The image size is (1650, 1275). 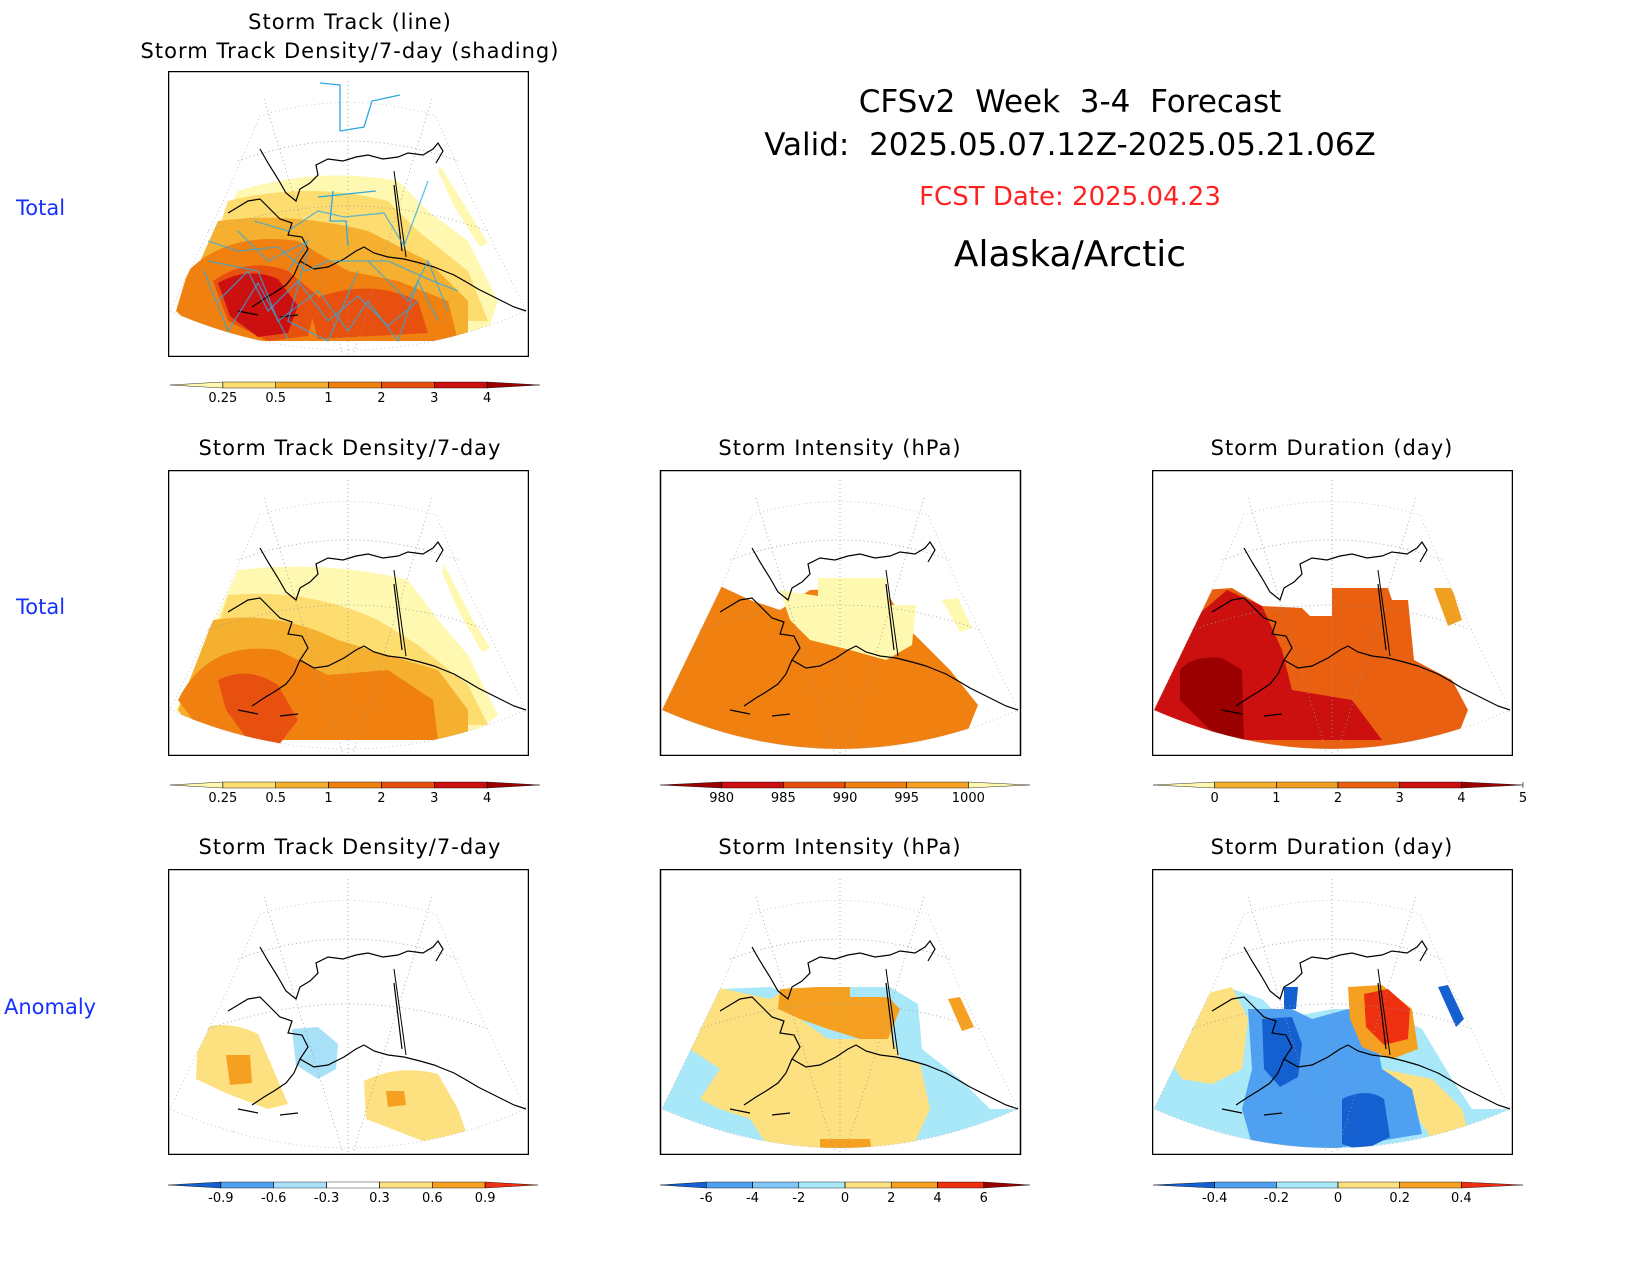 I want to click on row-label-anomaly: Anomaly, so click(x=50, y=1007).